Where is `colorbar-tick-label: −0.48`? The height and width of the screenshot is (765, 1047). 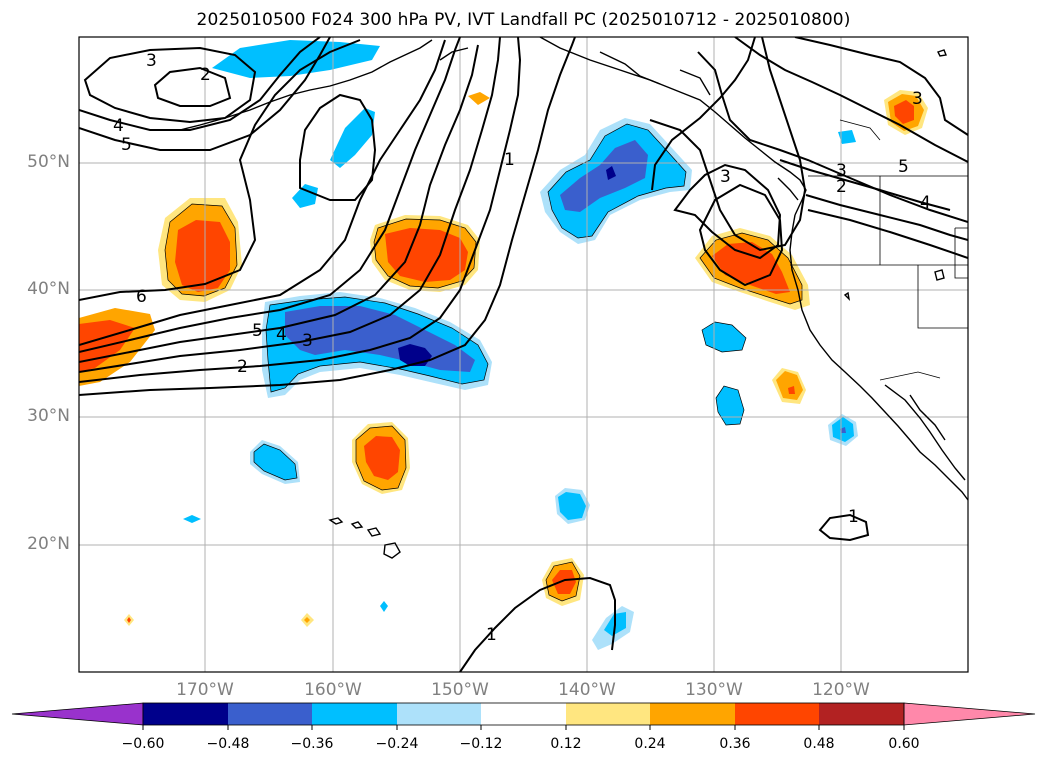 colorbar-tick-label: −0.48 is located at coordinates (228, 744).